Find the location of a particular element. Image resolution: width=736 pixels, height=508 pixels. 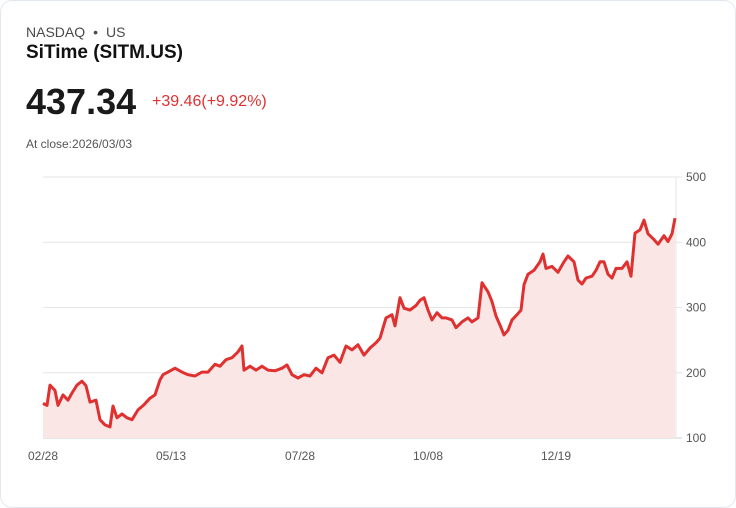

exchange-label: NASDAQ is located at coordinates (56, 32).